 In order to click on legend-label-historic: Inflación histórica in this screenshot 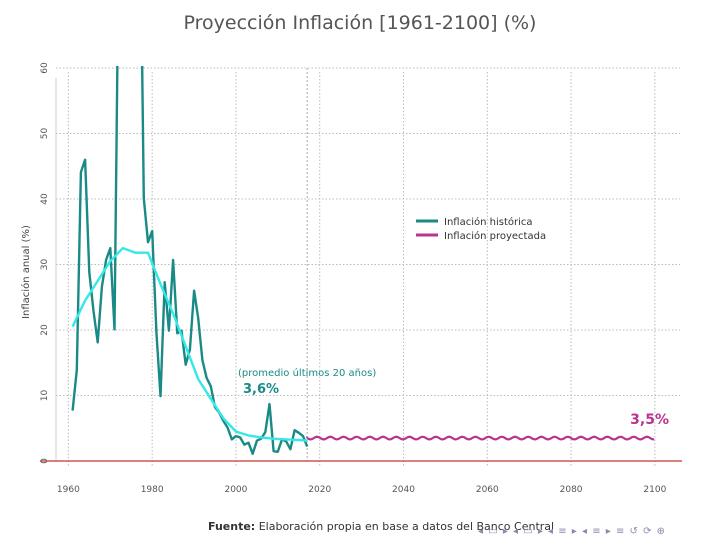, I will do `click(488, 222)`.